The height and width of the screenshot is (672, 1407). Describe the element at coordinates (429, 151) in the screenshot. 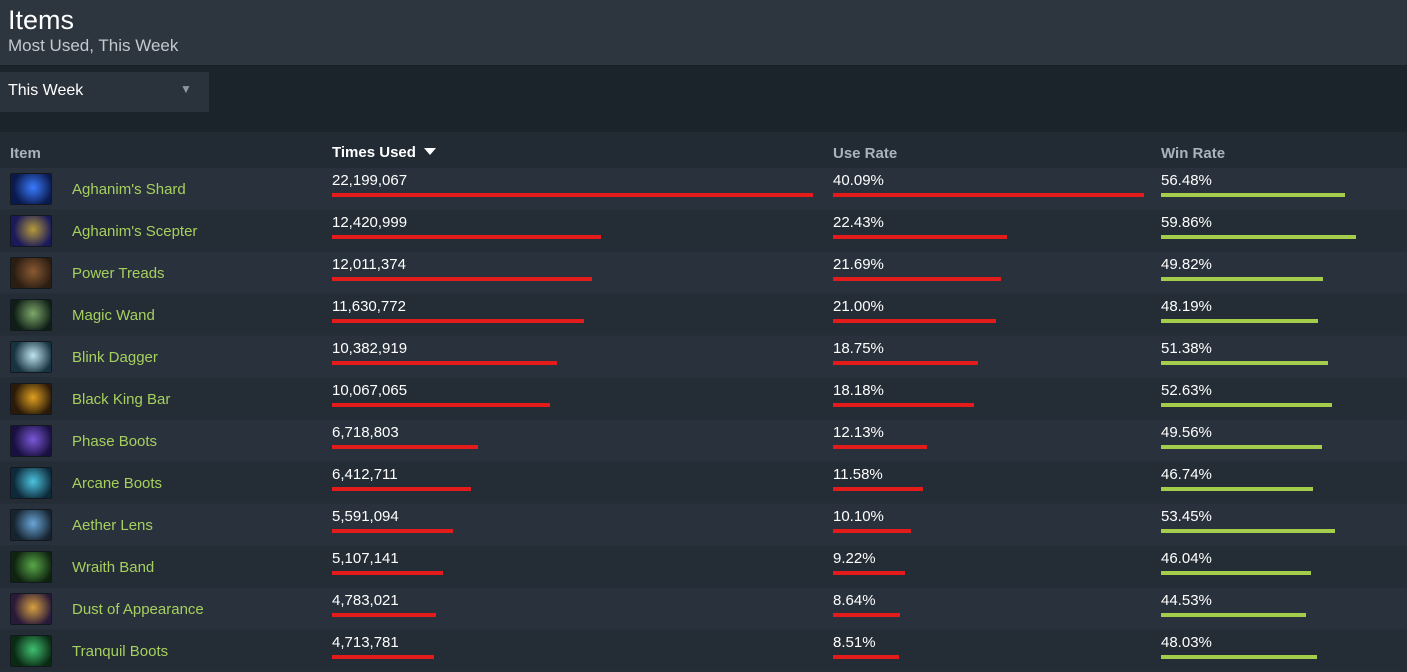

I see `sort-descending-icon` at that location.